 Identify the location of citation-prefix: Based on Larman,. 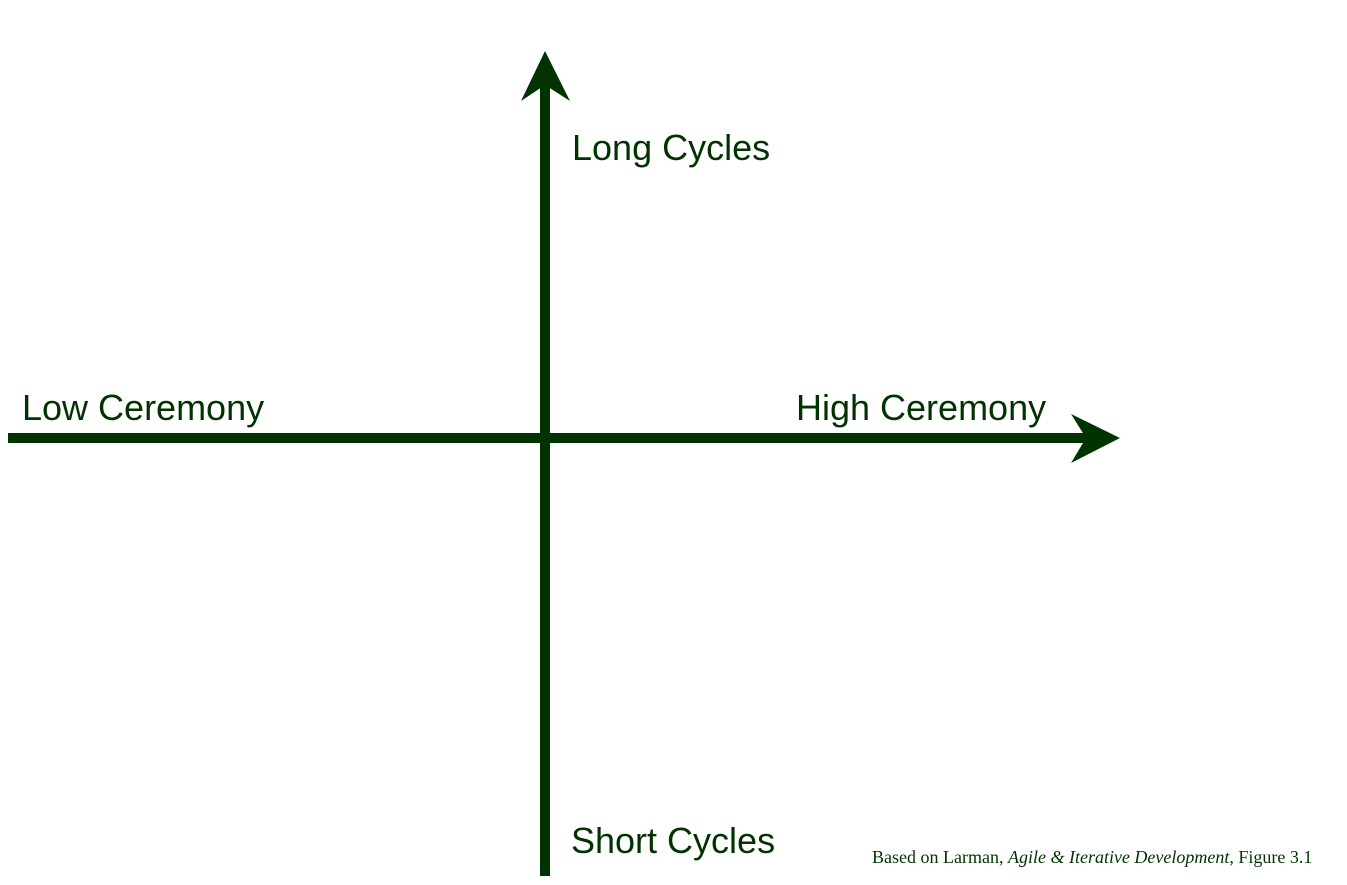
(940, 857).